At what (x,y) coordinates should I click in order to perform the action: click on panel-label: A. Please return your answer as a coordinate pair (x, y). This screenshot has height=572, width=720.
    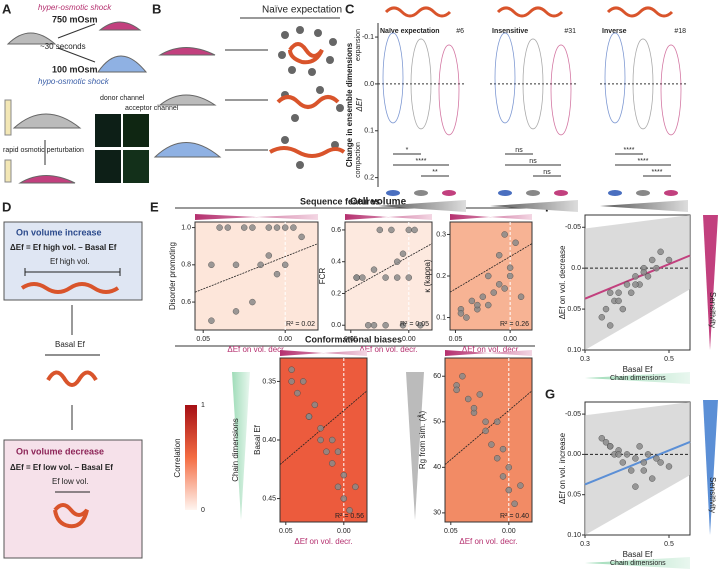
    Looking at the image, I should click on (7, 8).